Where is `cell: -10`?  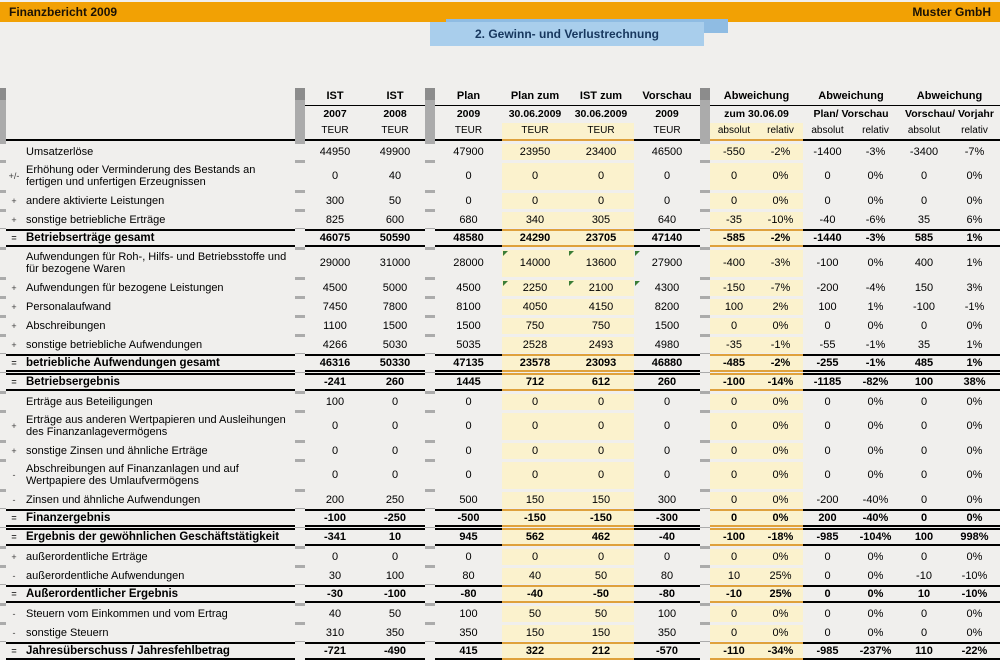 cell: -10 is located at coordinates (734, 594).